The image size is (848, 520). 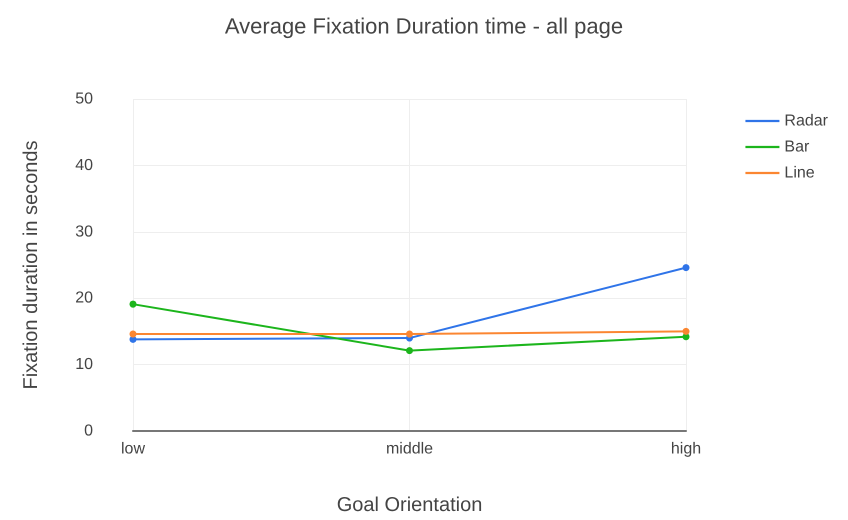 What do you see at coordinates (409, 505) in the screenshot?
I see `x-axis-title: Goal Orientation` at bounding box center [409, 505].